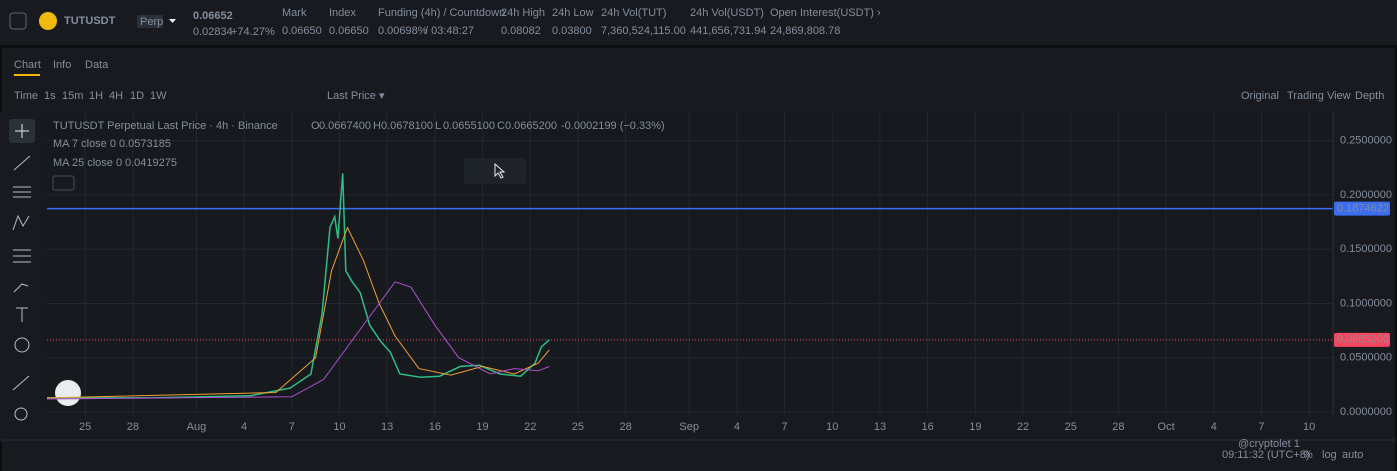  I want to click on stat-value: 441,656,731.94, so click(728, 31).